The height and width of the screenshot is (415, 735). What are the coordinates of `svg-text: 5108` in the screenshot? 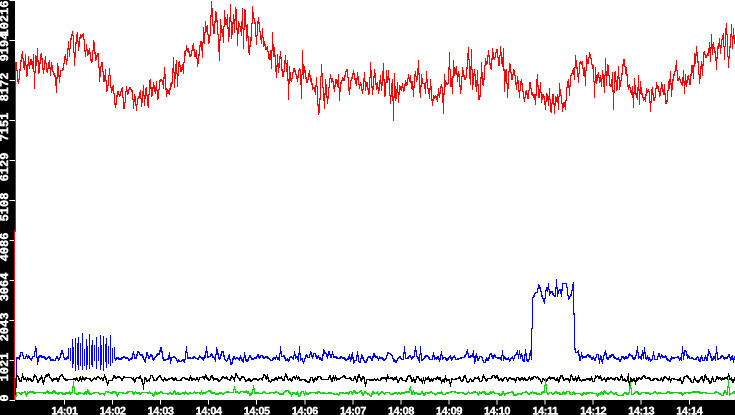 It's located at (6, 207).